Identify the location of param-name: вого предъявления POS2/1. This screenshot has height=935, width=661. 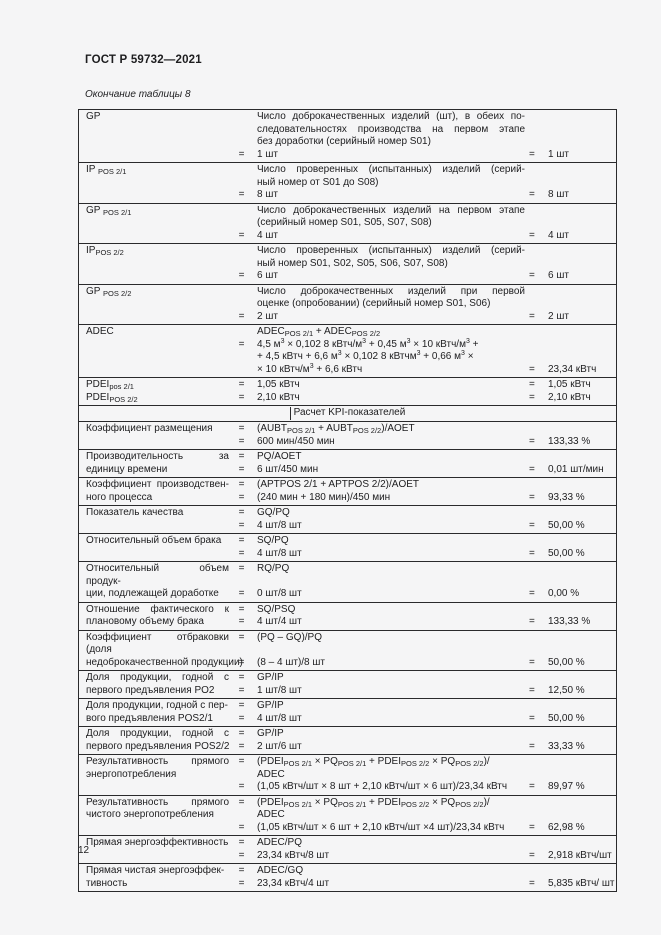
(149, 718).